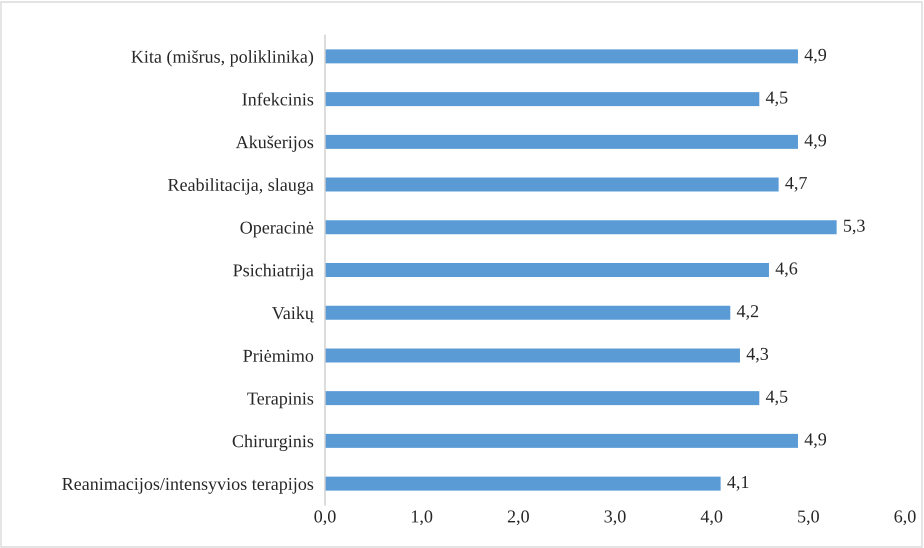 This screenshot has height=548, width=924. I want to click on y-tick-label: Chirurginis, so click(273, 443).